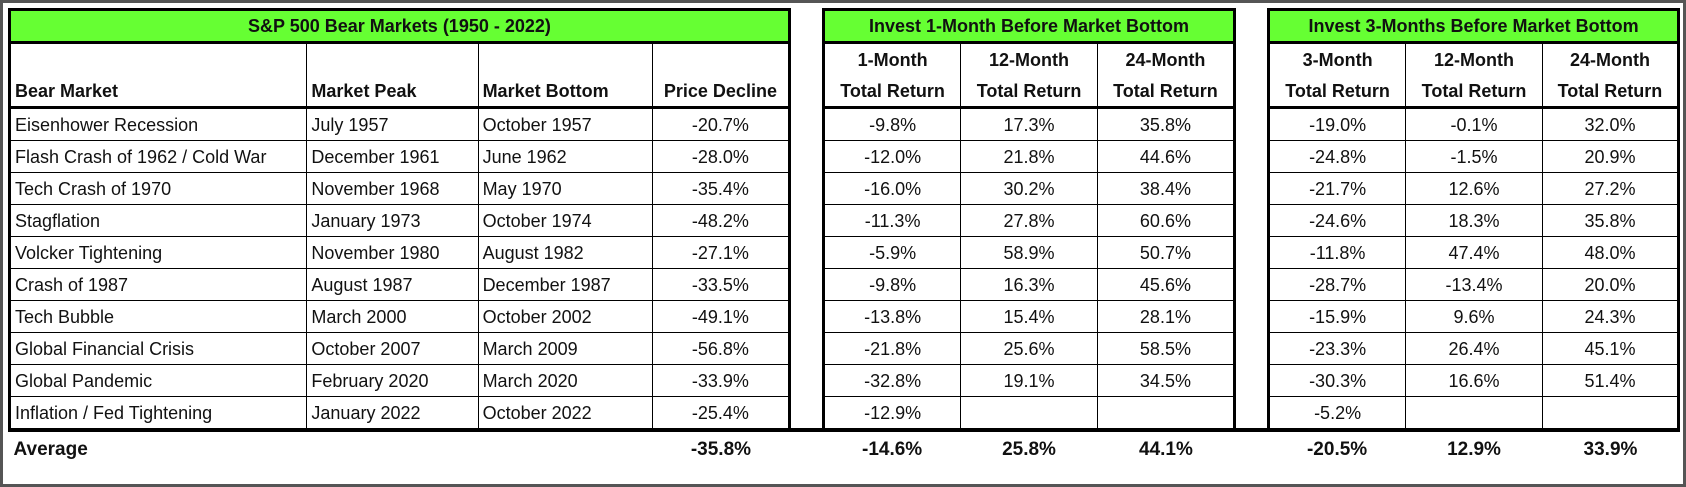 The image size is (1686, 487). Describe the element at coordinates (892, 348) in the screenshot. I see `cell-1m-1m: -21.8%` at that location.